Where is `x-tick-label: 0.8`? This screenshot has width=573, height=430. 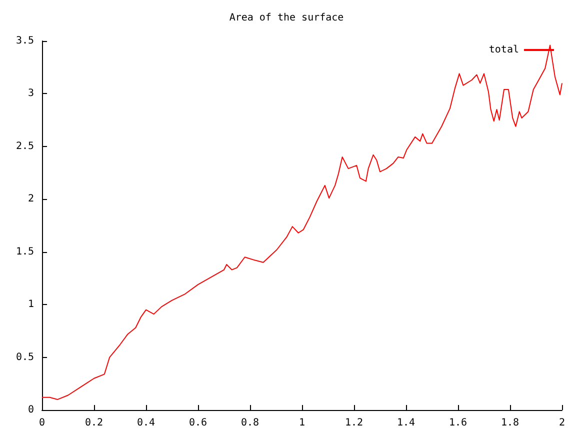 x-tick-label: 0.8 is located at coordinates (250, 423).